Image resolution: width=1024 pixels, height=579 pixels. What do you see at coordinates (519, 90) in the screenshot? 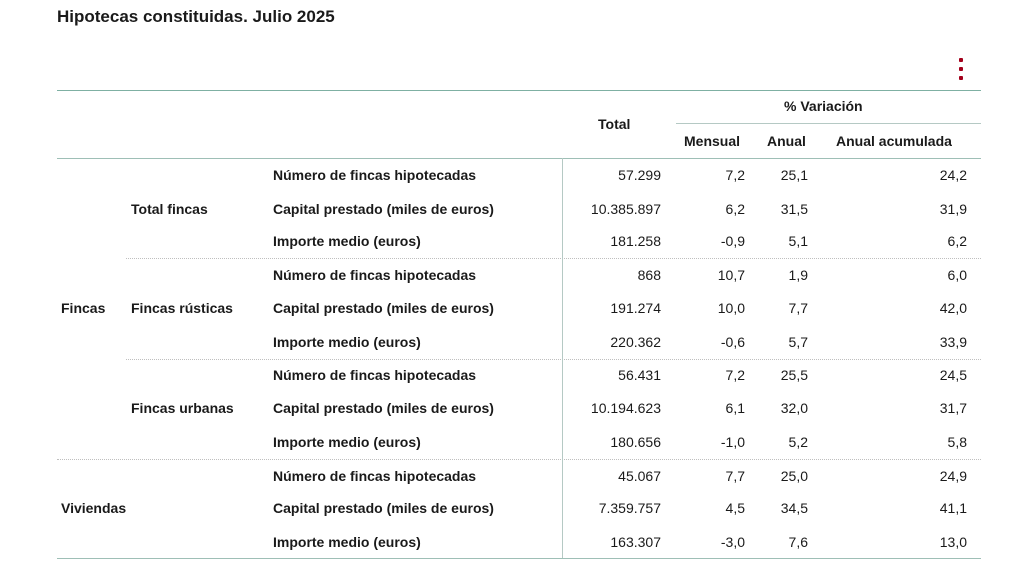
I see `table-top-rule` at bounding box center [519, 90].